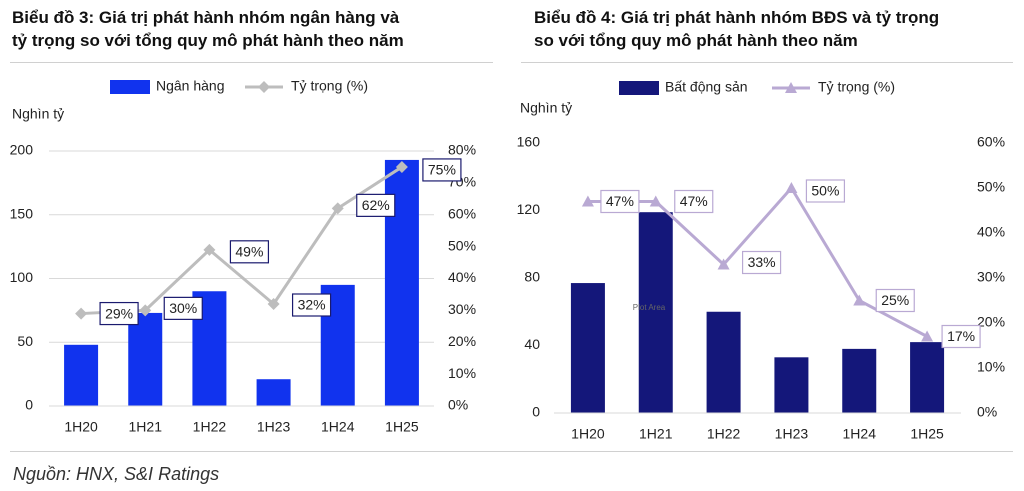 This screenshot has height=491, width=1024. I want to click on chart3-data-label: 62%, so click(376, 205).